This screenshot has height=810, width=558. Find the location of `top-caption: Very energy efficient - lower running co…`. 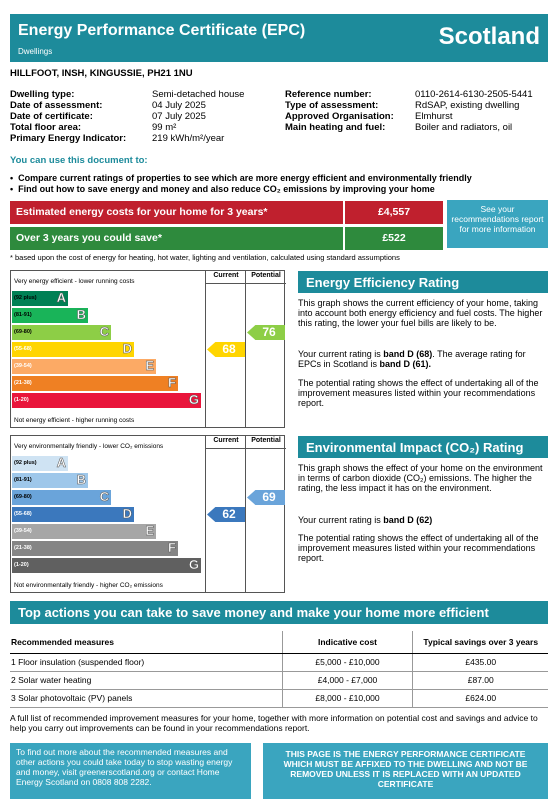

top-caption: Very energy efficient - lower running co… is located at coordinates (74, 281).